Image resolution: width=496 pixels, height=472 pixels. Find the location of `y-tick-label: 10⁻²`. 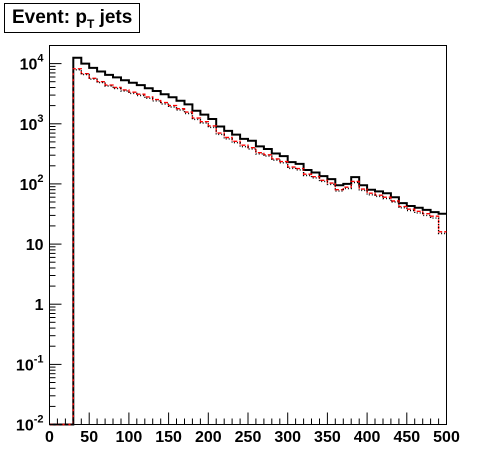

y-tick-label: 10⁻² is located at coordinates (30, 424).